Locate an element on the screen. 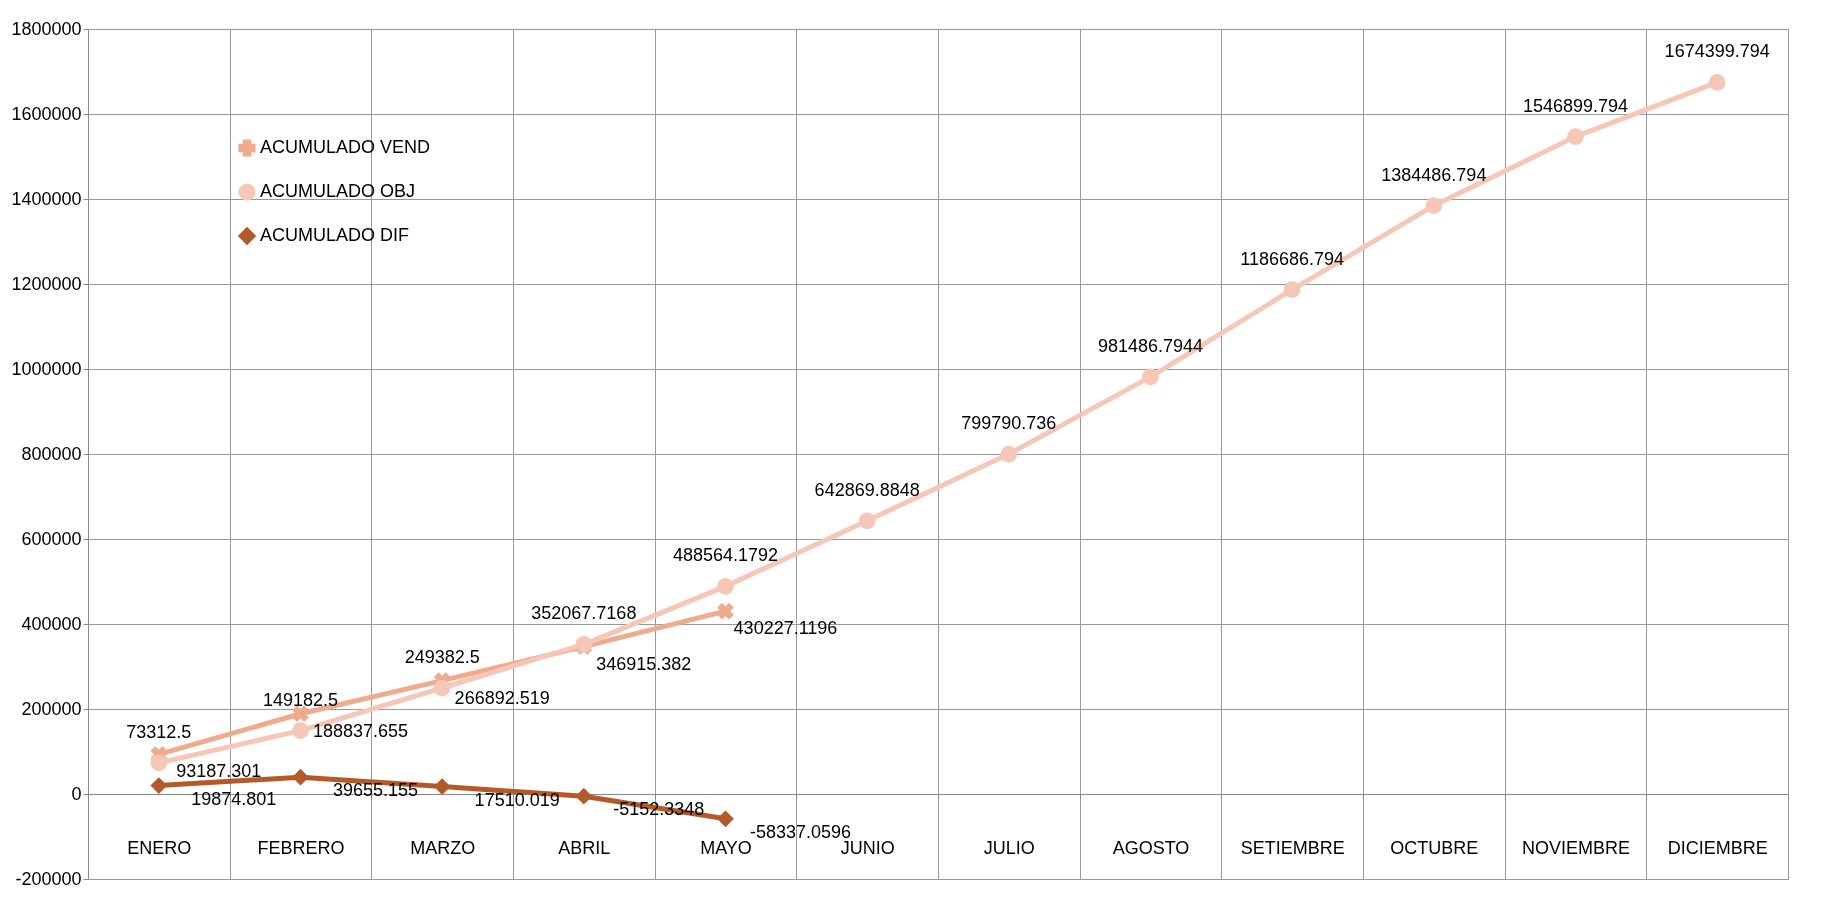  x-tick-label: MARZO is located at coordinates (443, 847).